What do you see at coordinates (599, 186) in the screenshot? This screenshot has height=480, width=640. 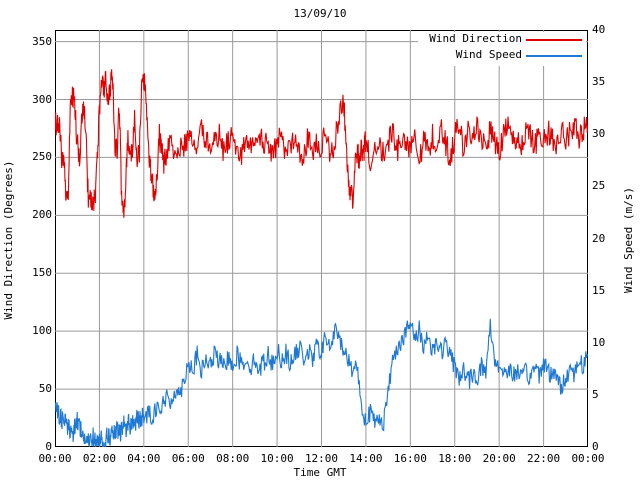 I see `y-right-tick-label: 25` at bounding box center [599, 186].